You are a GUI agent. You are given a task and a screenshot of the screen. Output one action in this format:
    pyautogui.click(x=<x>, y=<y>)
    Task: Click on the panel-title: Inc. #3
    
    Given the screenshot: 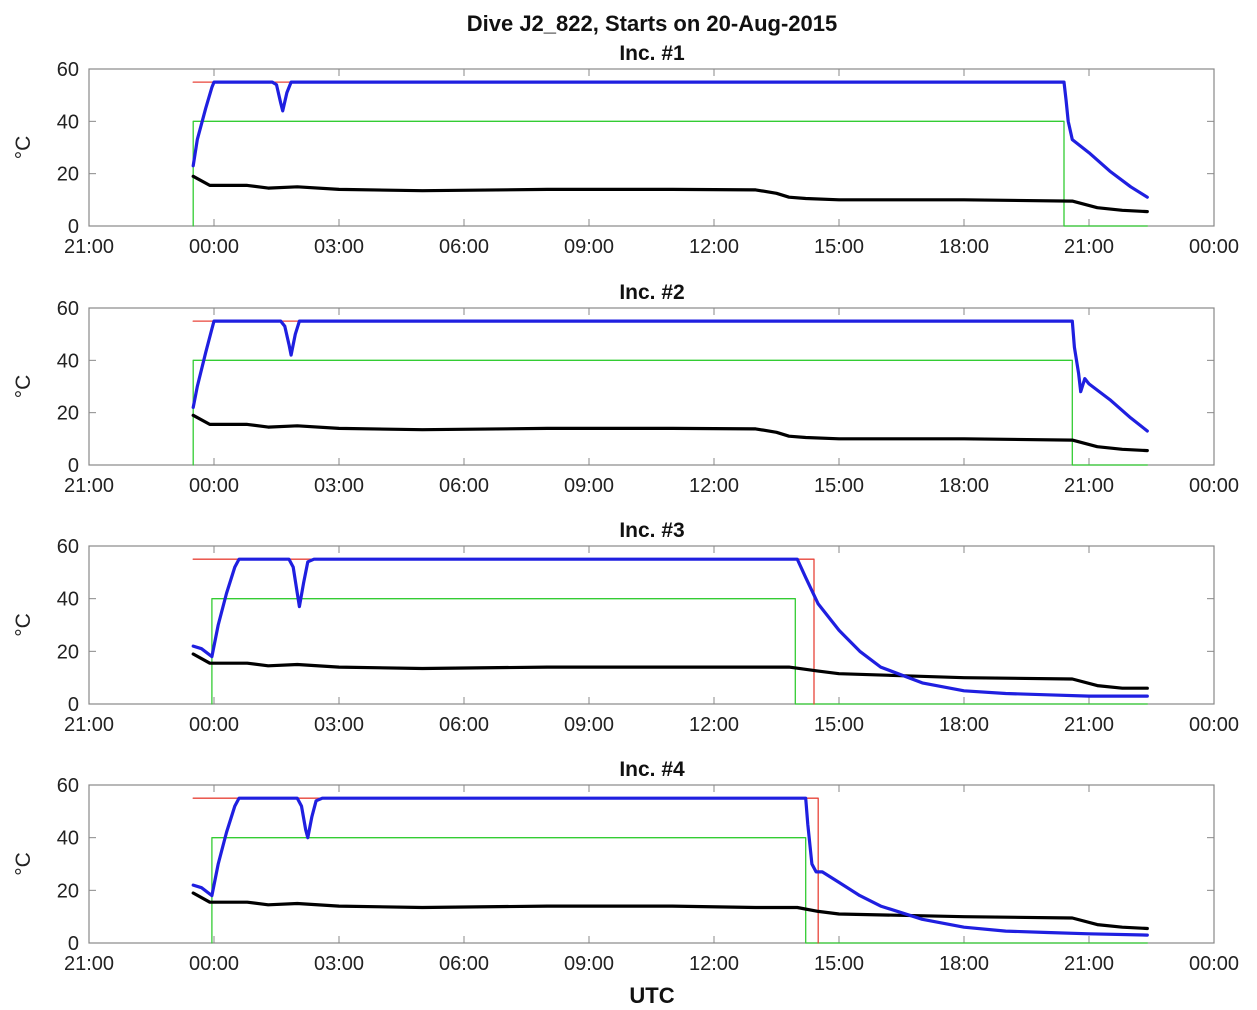 What is the action you would take?
    pyautogui.click(x=651, y=530)
    